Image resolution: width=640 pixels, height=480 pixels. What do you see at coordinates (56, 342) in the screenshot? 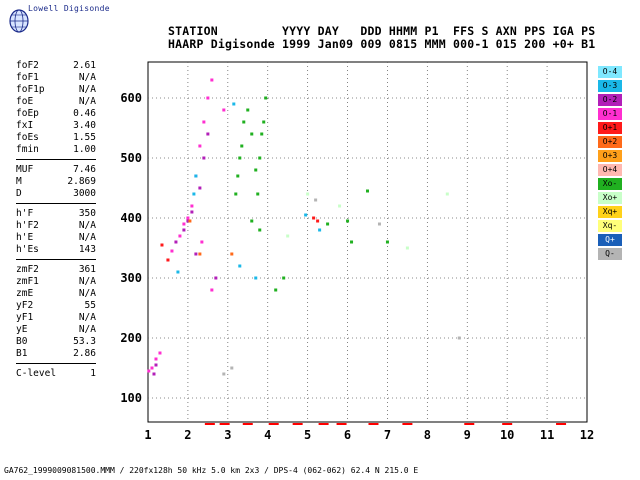
I see `param-row-b0: B0 53.3` at bounding box center [56, 342].